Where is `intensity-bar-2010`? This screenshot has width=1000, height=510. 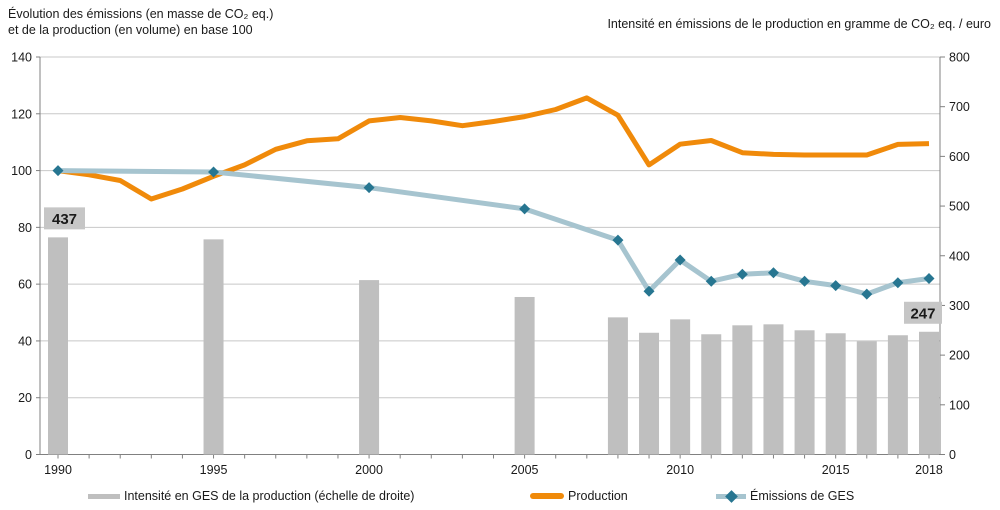 intensity-bar-2010 is located at coordinates (680, 387).